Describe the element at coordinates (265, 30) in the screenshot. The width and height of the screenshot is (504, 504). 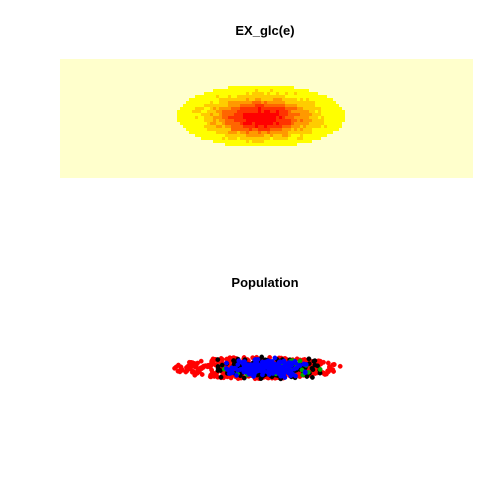
I see `heatmap-title: EX_glc(e)` at that location.